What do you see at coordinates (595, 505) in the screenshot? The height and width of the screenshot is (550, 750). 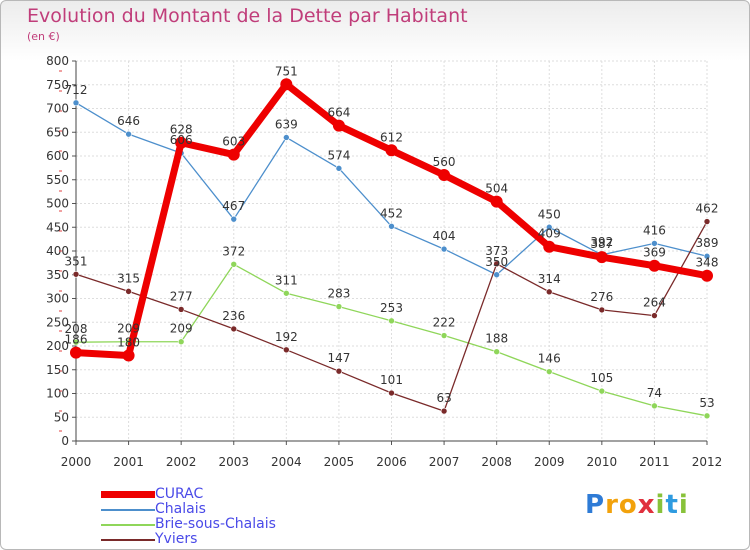 I see `logo-letter: P` at bounding box center [595, 505].